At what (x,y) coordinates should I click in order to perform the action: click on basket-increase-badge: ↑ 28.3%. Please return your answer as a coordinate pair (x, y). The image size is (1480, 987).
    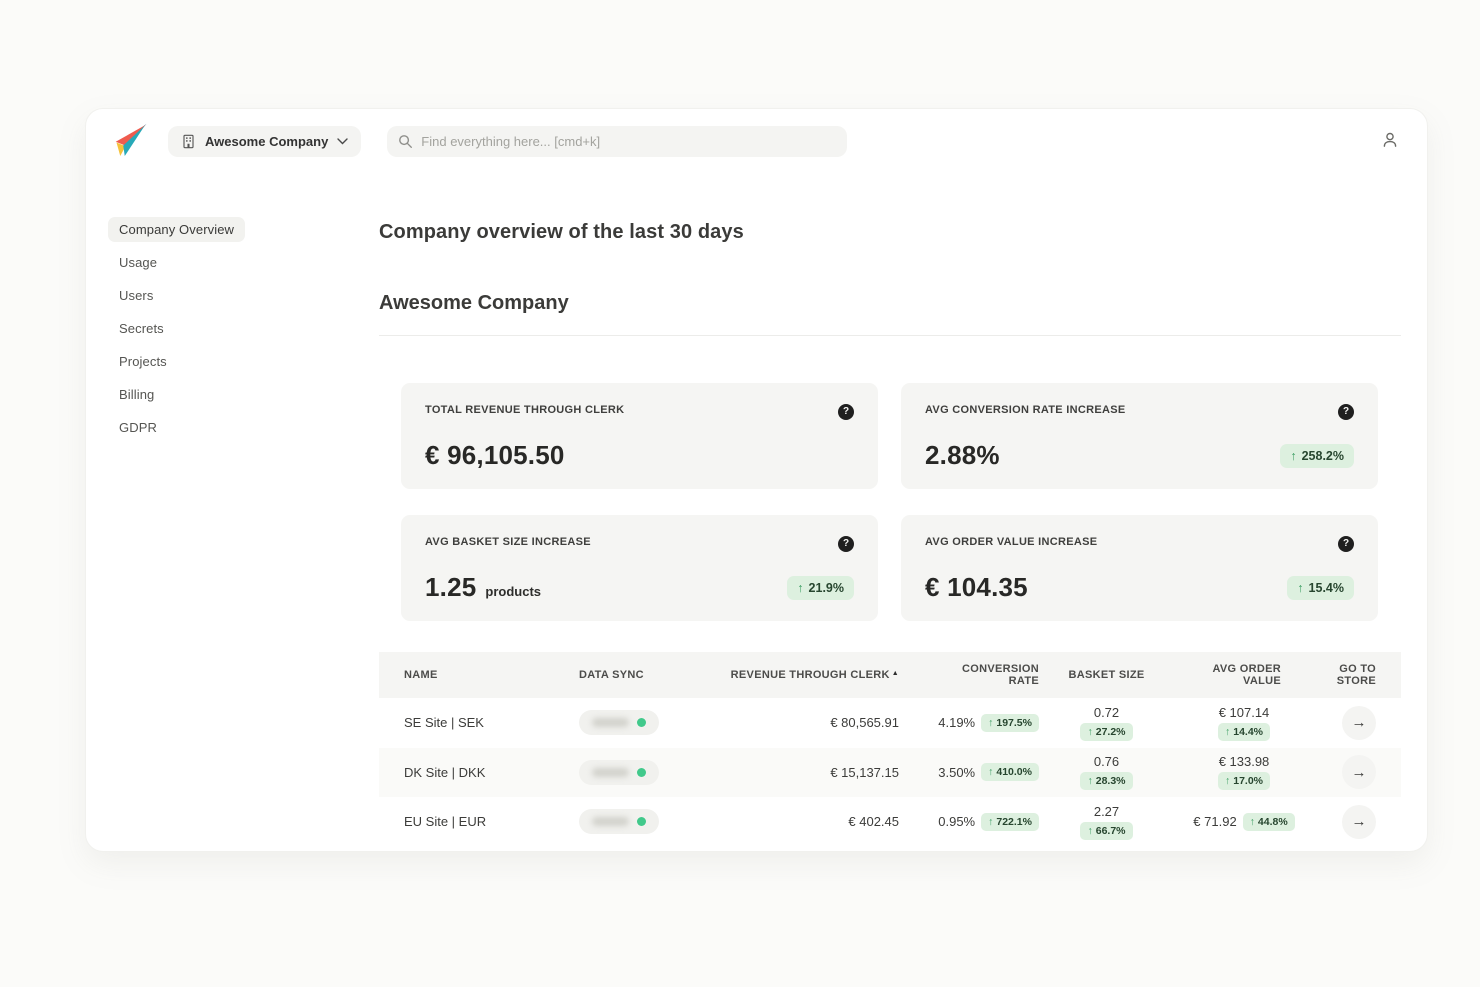
    Looking at the image, I should click on (1106, 781).